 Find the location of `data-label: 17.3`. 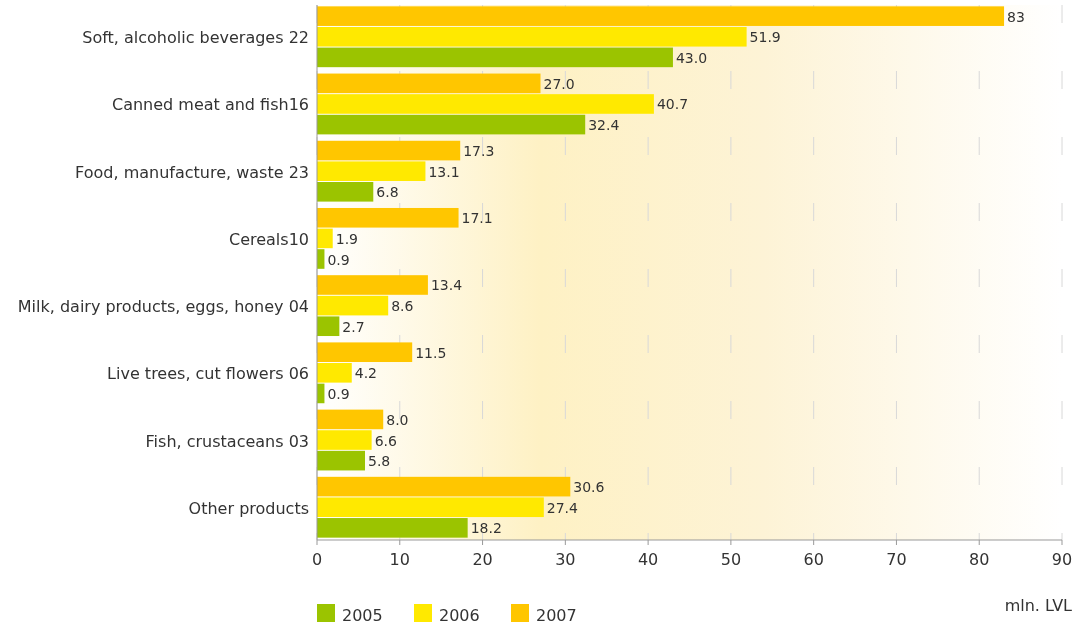

data-label: 17.3 is located at coordinates (479, 151).